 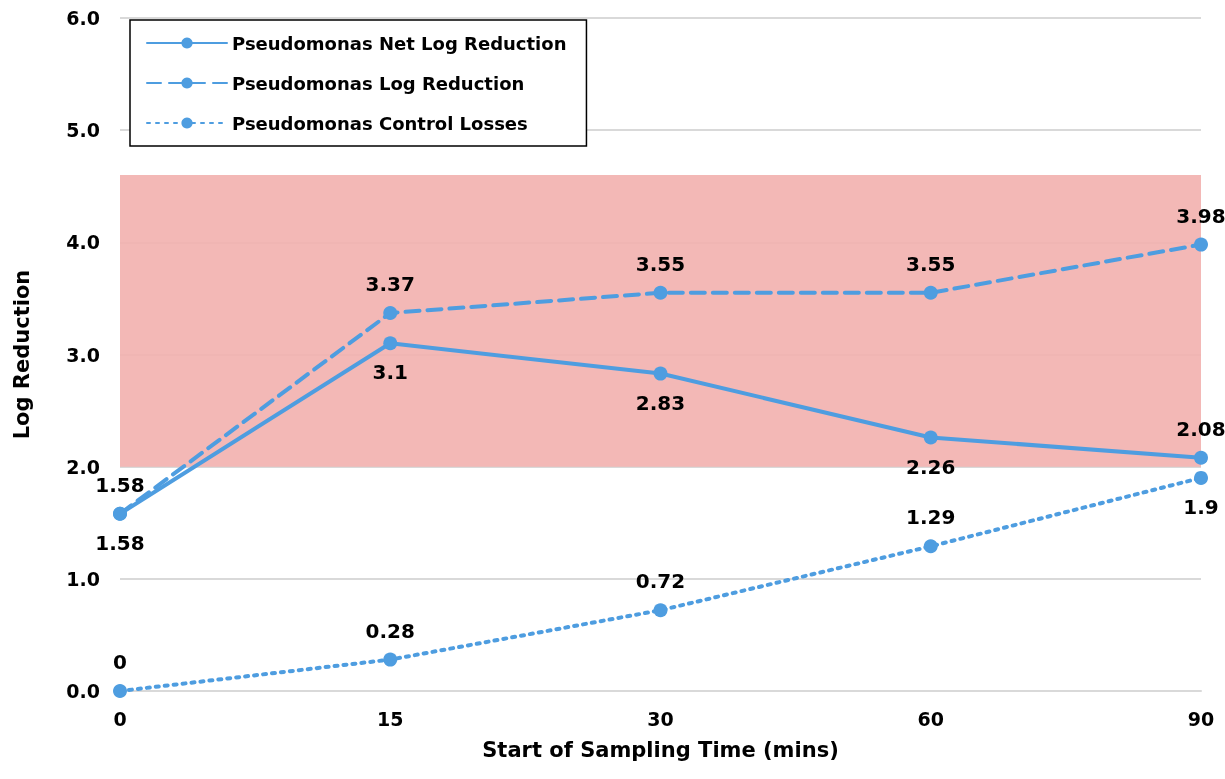 What do you see at coordinates (1201, 506) in the screenshot?
I see `data-label: 1.9` at bounding box center [1201, 506].